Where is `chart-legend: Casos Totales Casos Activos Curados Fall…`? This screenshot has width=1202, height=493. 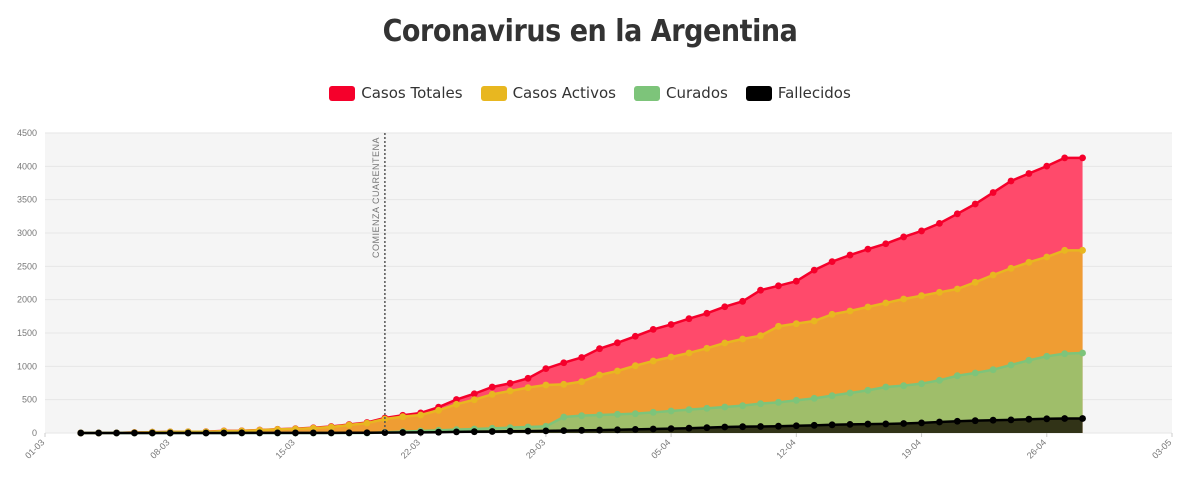 chart-legend: Casos Totales Casos Activos Curados Fall… is located at coordinates (590, 93).